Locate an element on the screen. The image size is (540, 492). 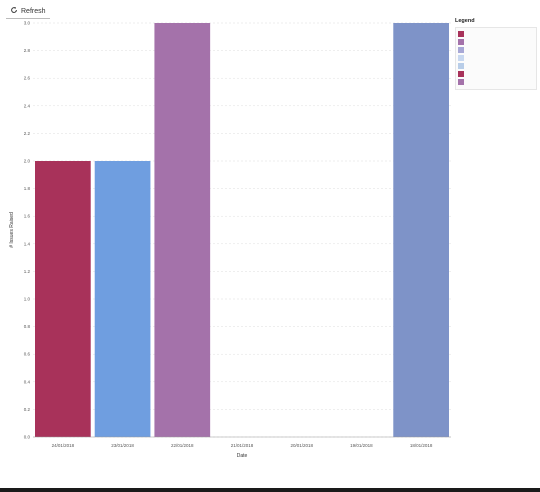
y-tick-label: 2.0 is located at coordinates (27, 161).